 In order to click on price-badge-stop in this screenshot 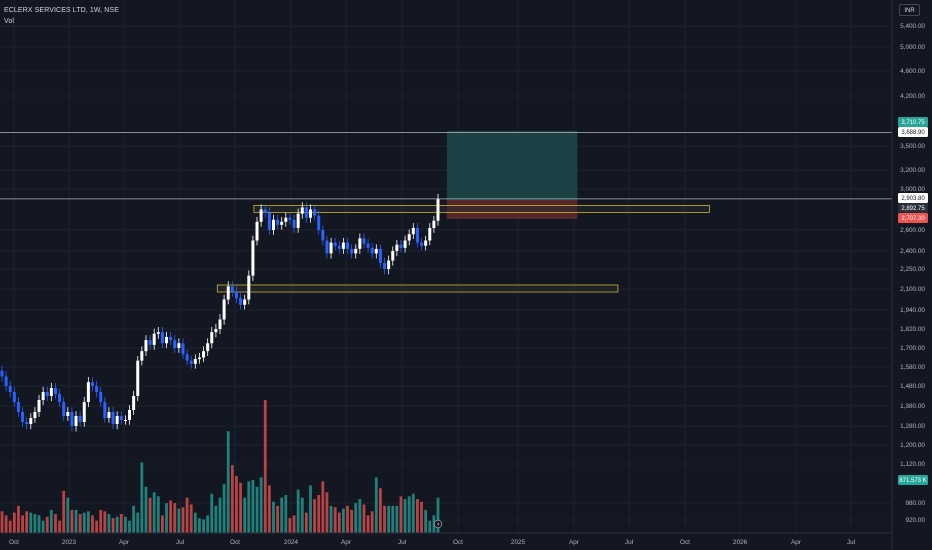, I will do `click(913, 218)`.